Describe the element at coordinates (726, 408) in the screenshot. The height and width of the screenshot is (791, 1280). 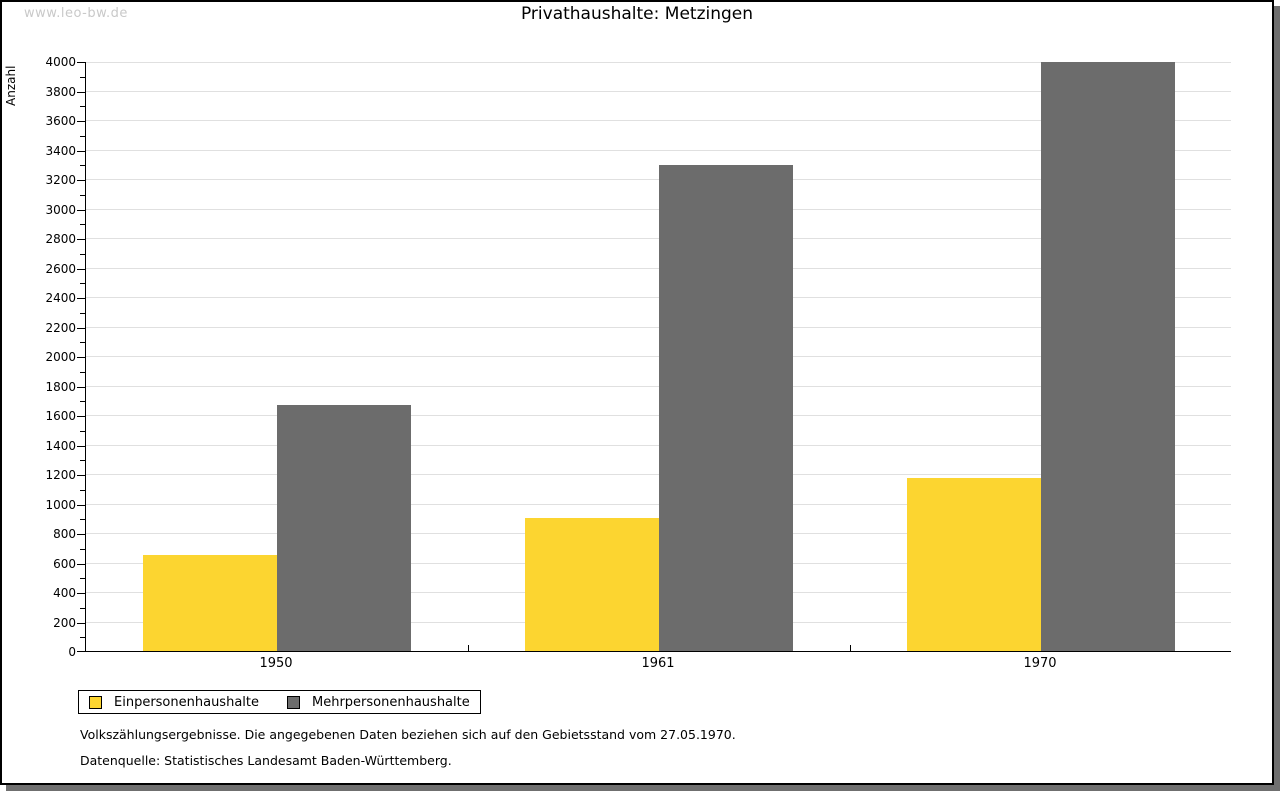
I see `bar-1961-mehrpersonenhaushalte` at that location.